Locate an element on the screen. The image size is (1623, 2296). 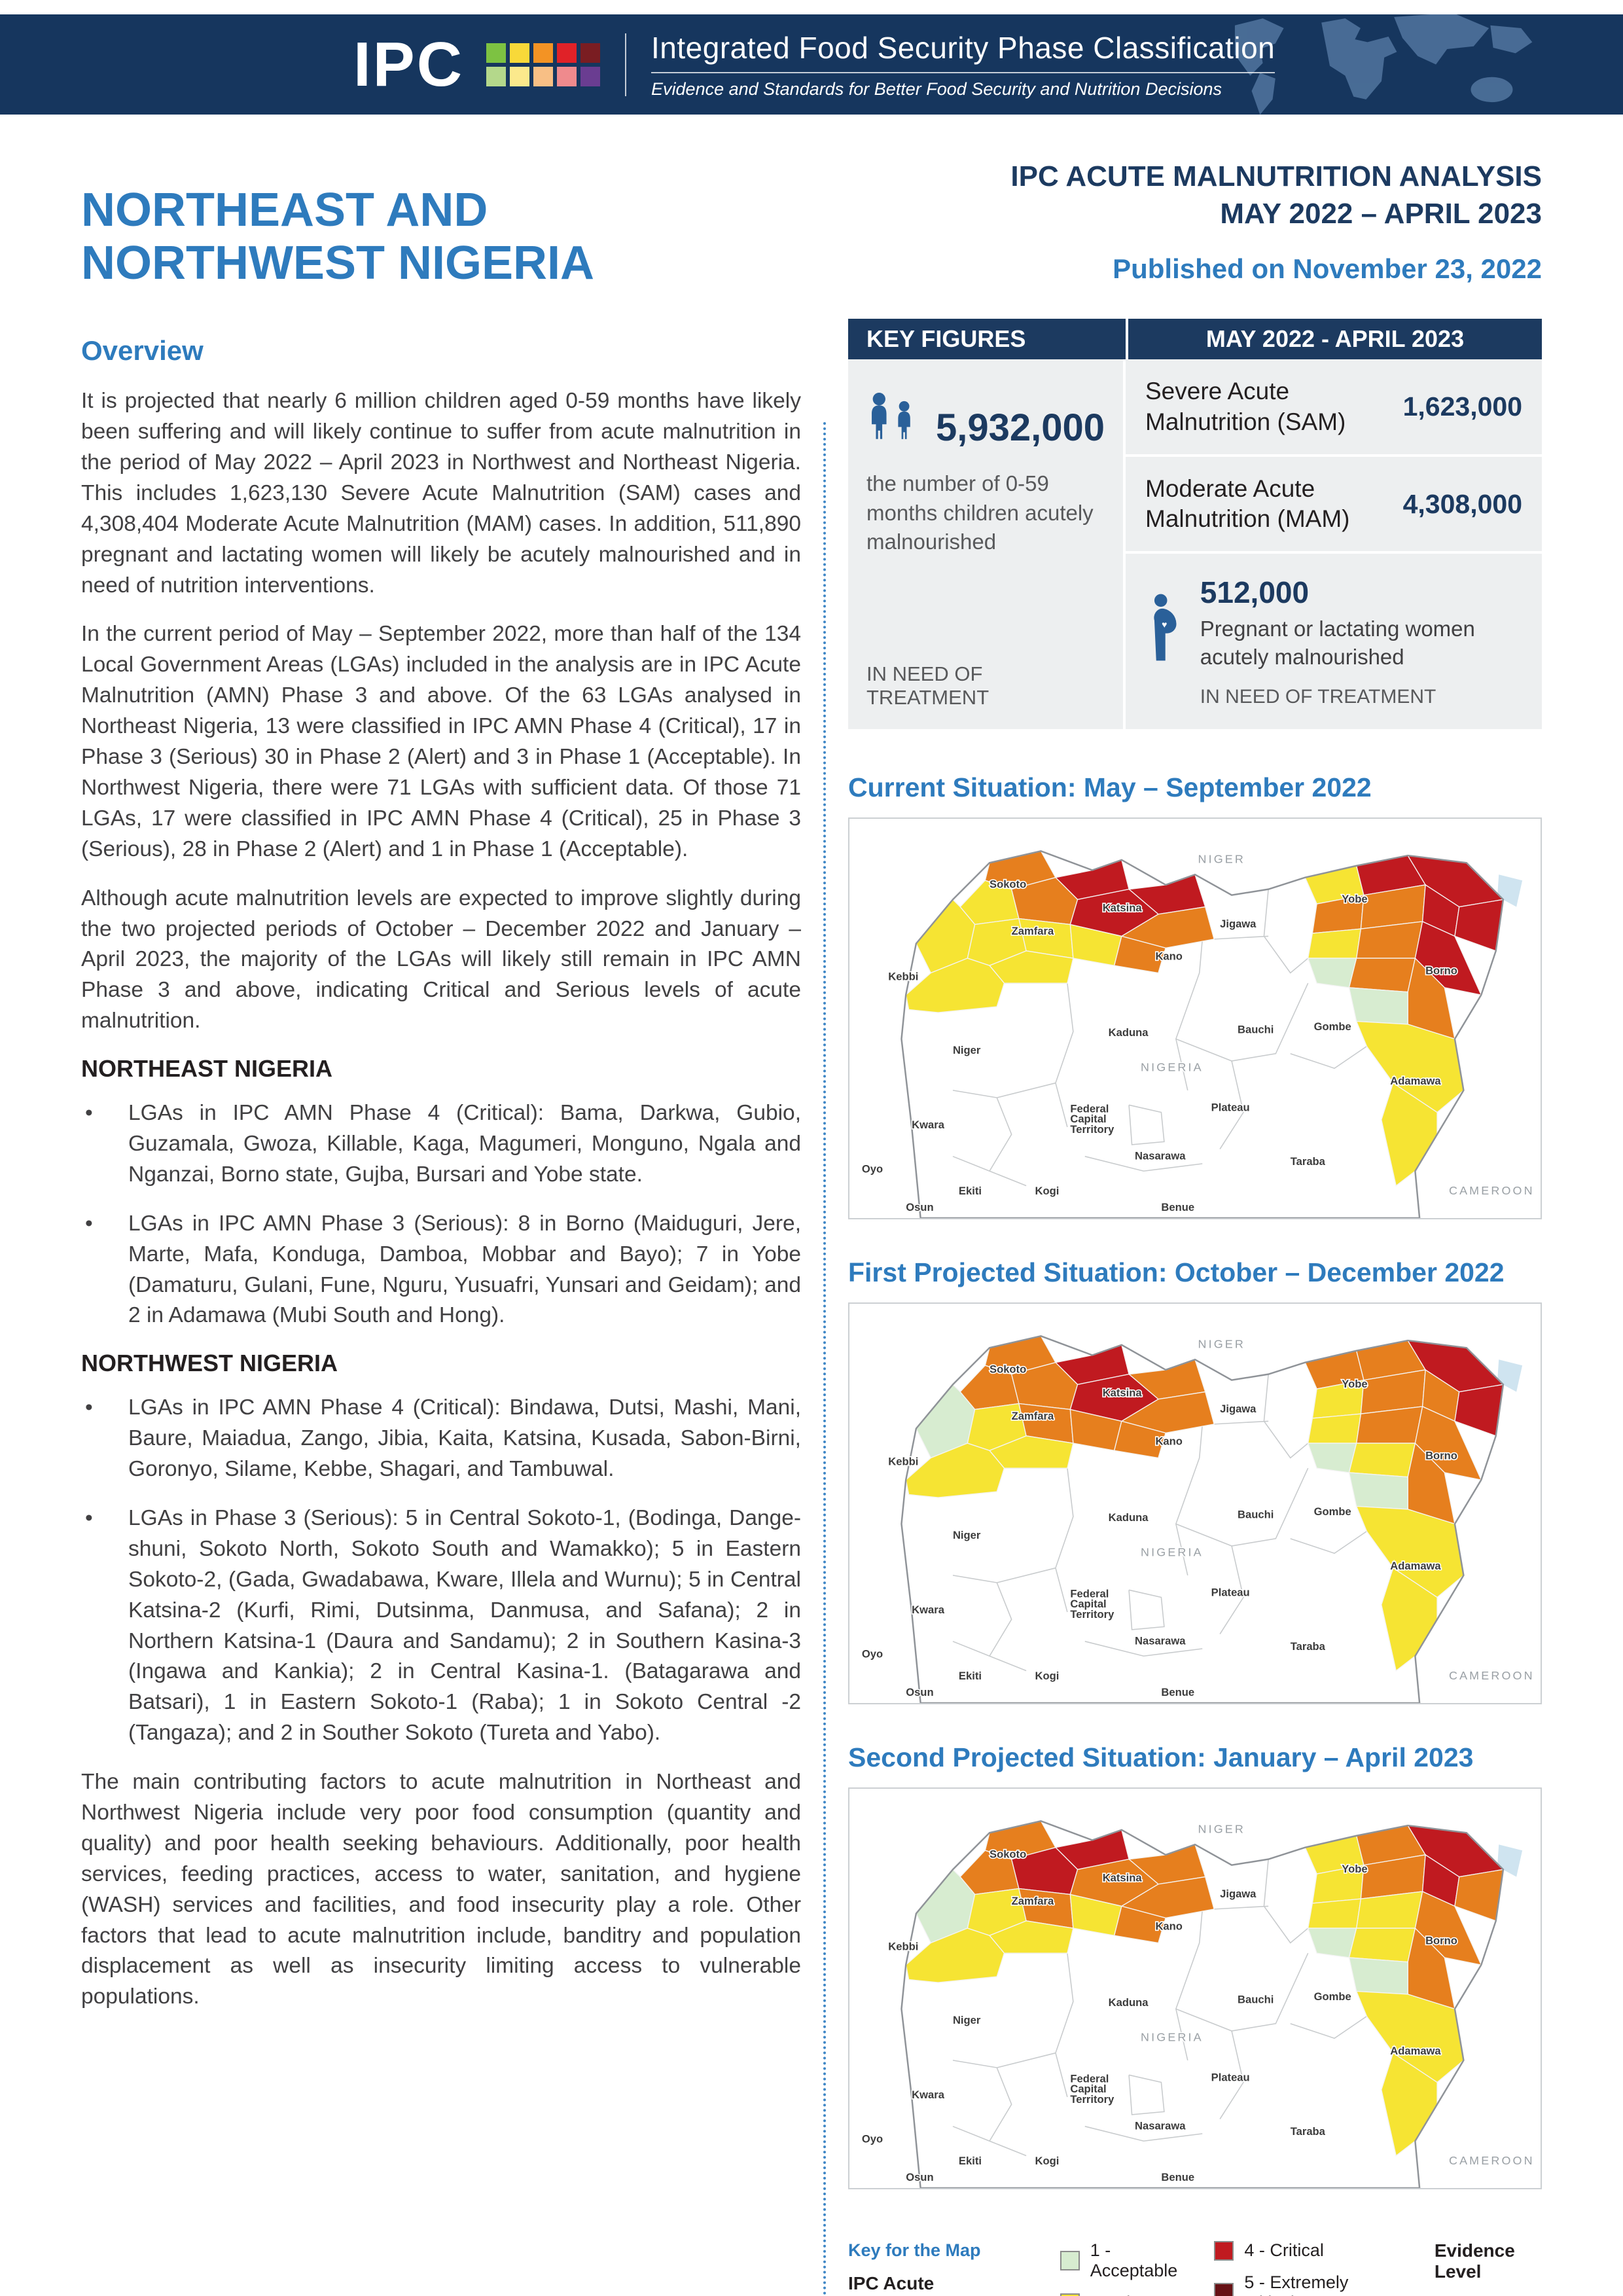
legend-swatch-icon is located at coordinates (1224, 2289).